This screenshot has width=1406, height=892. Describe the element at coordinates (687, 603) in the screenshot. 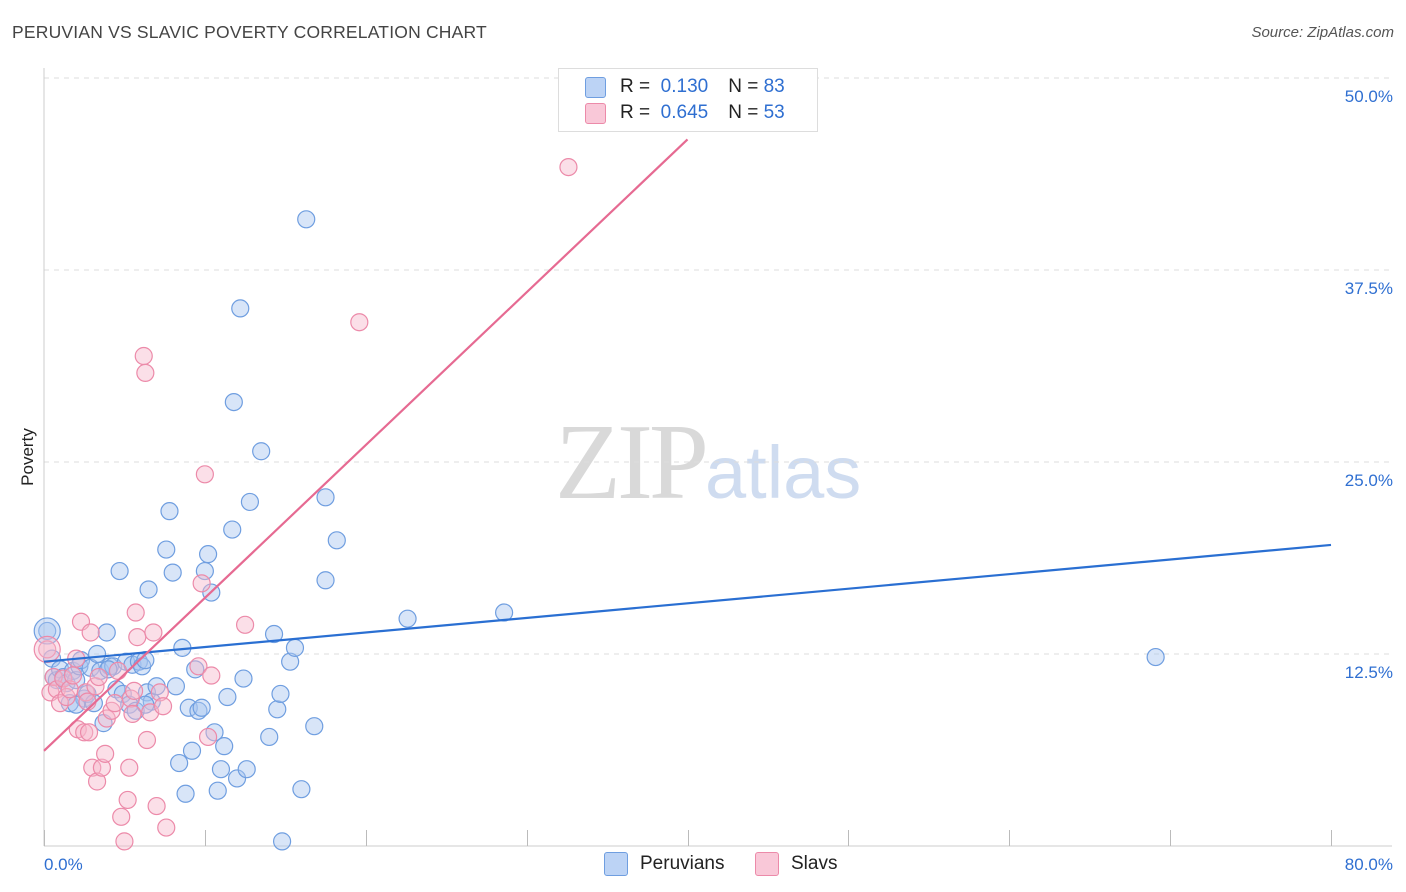

I see `peruvian-trend-line` at that location.